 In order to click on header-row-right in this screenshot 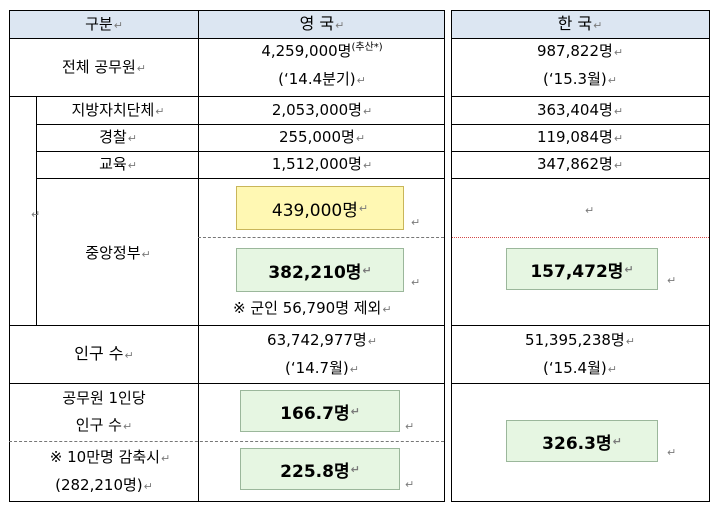, I will do `click(580, 24)`.